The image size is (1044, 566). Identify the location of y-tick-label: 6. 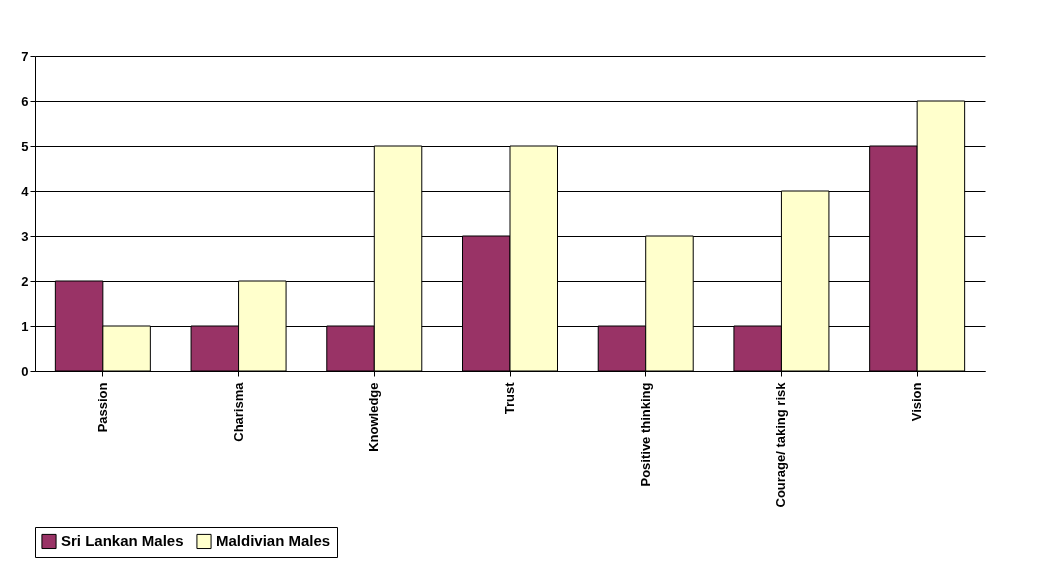
(25, 101).